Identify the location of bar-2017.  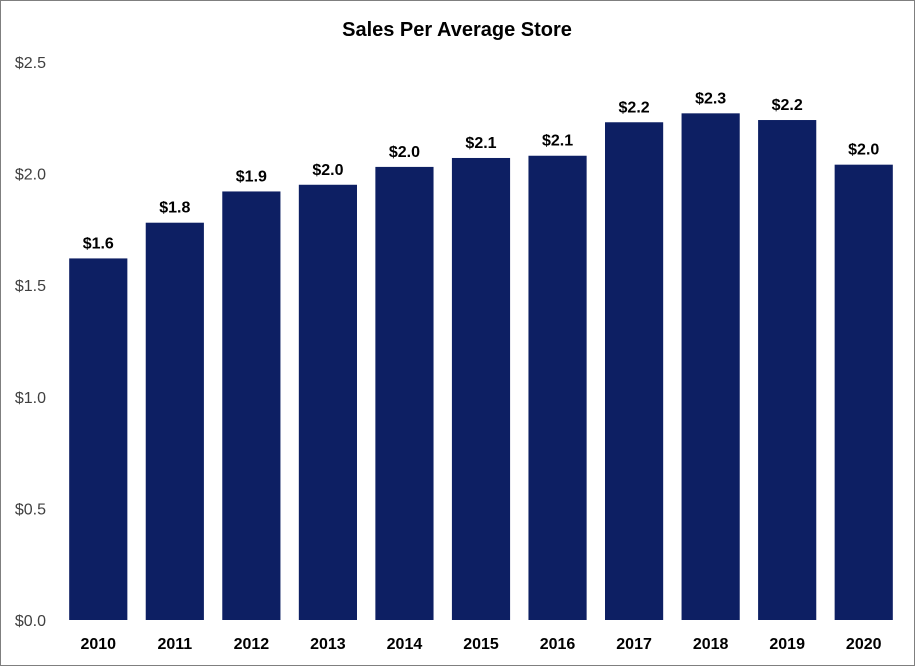
(634, 371).